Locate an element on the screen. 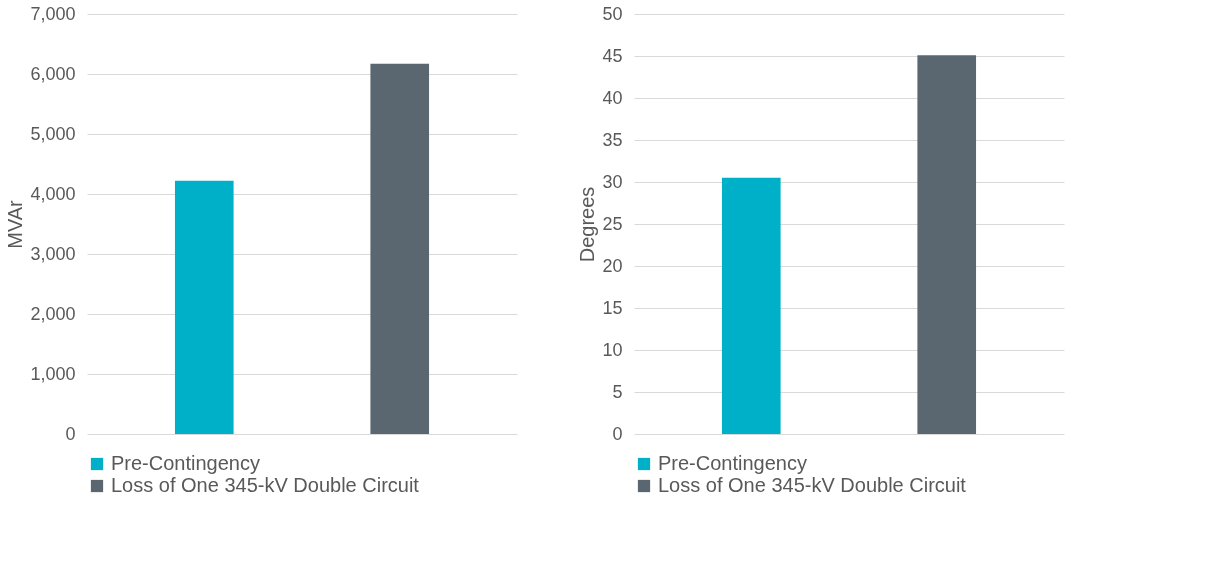 This screenshot has width=1229, height=581. y-tick-label: 6,000 is located at coordinates (53, 73).